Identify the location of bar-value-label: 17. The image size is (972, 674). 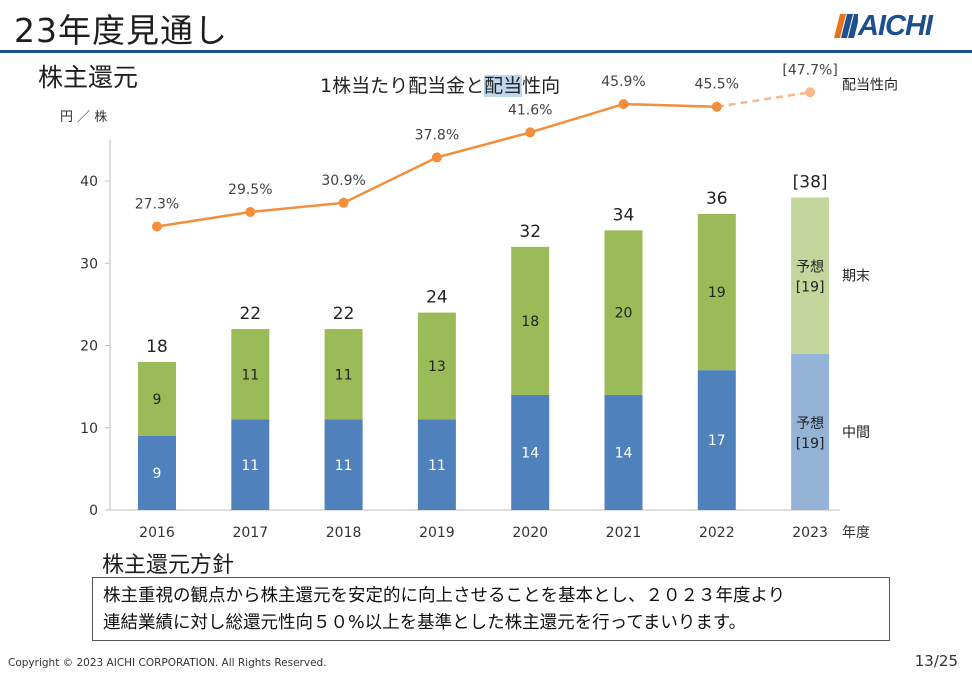
(717, 441).